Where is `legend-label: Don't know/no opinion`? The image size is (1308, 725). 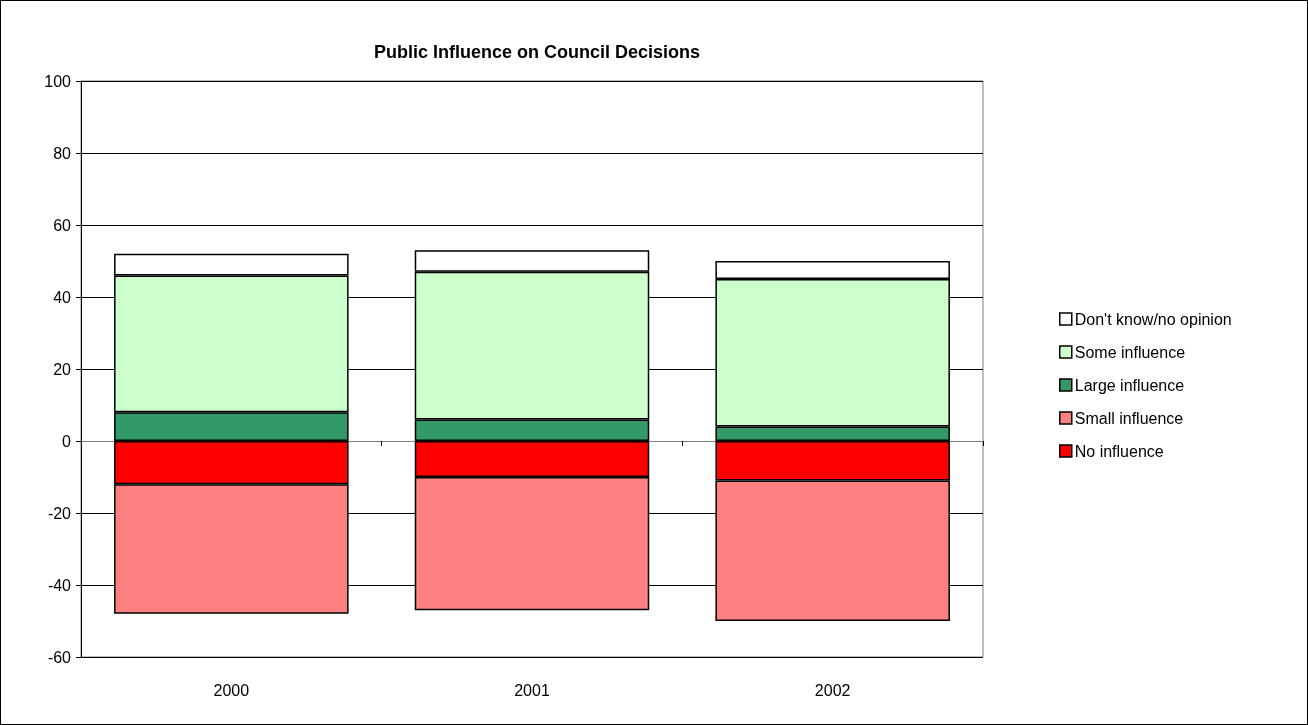
legend-label: Don't know/no opinion is located at coordinates (1153, 319).